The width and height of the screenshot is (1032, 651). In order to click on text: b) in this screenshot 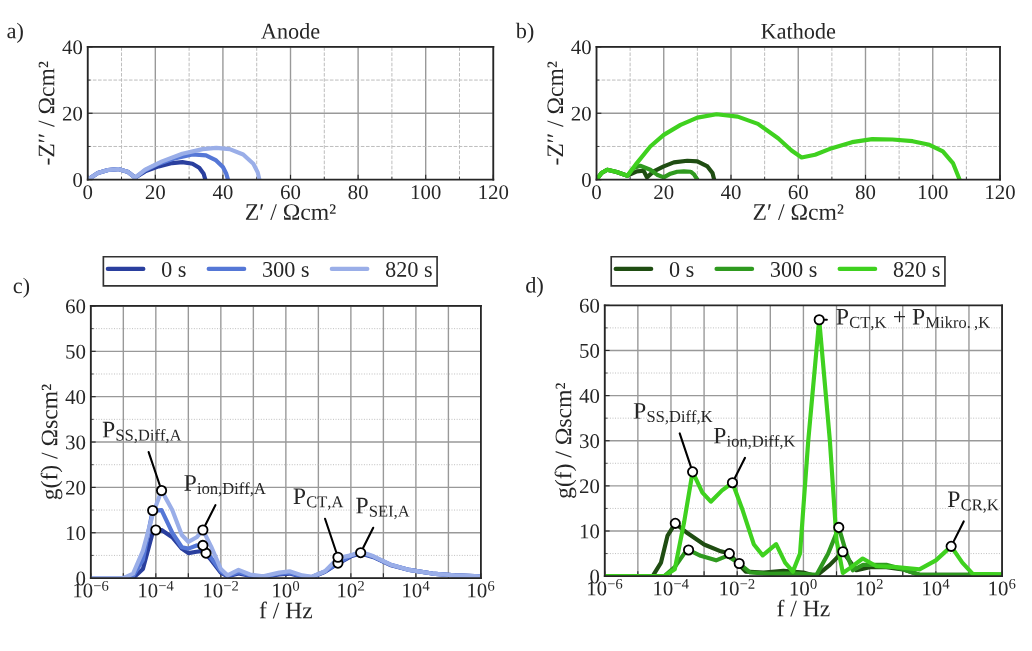, I will do `click(524, 32)`.